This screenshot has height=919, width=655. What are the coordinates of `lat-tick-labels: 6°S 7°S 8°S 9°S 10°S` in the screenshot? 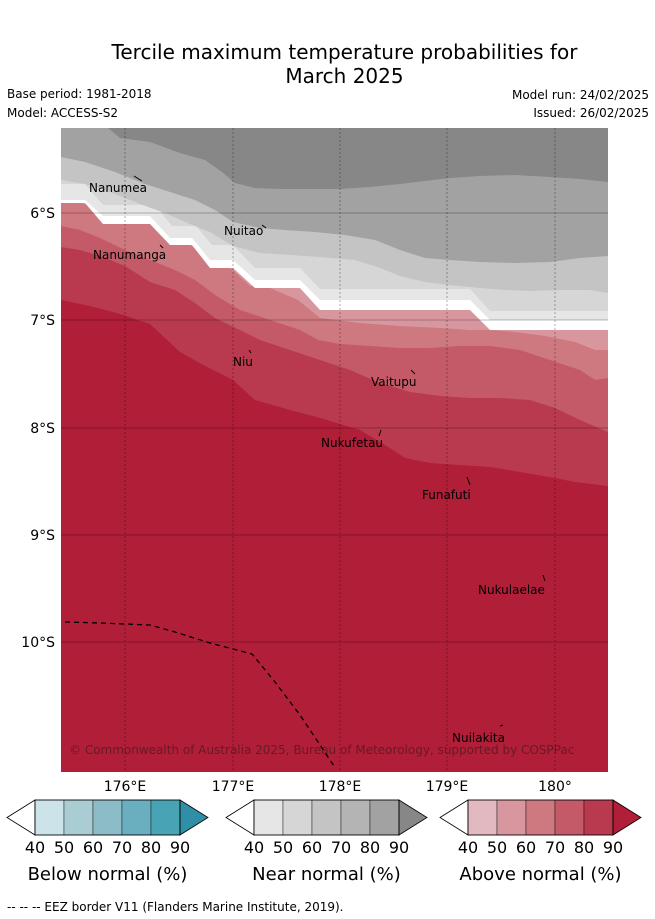 It's located at (38, 428).